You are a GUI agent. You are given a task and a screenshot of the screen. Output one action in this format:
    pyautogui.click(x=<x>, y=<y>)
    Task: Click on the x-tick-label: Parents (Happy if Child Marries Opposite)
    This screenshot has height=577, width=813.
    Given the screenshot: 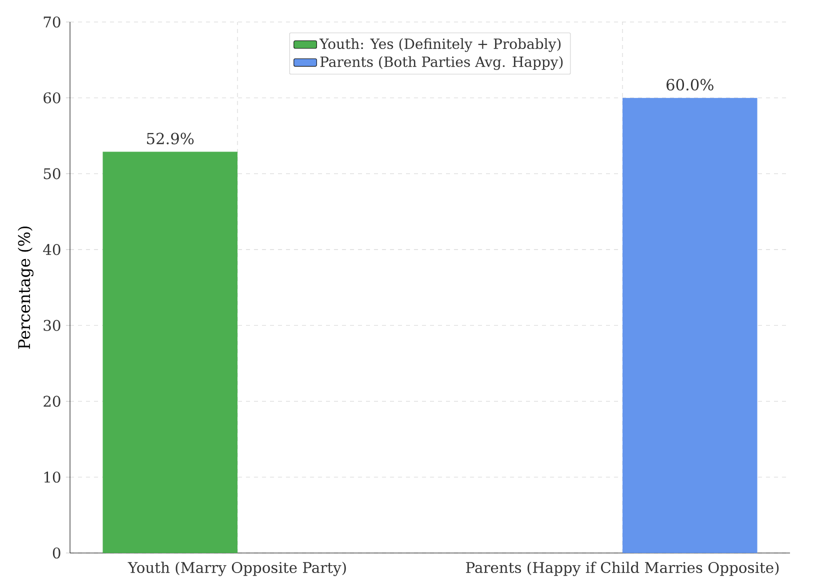 What is the action you would take?
    pyautogui.click(x=622, y=569)
    